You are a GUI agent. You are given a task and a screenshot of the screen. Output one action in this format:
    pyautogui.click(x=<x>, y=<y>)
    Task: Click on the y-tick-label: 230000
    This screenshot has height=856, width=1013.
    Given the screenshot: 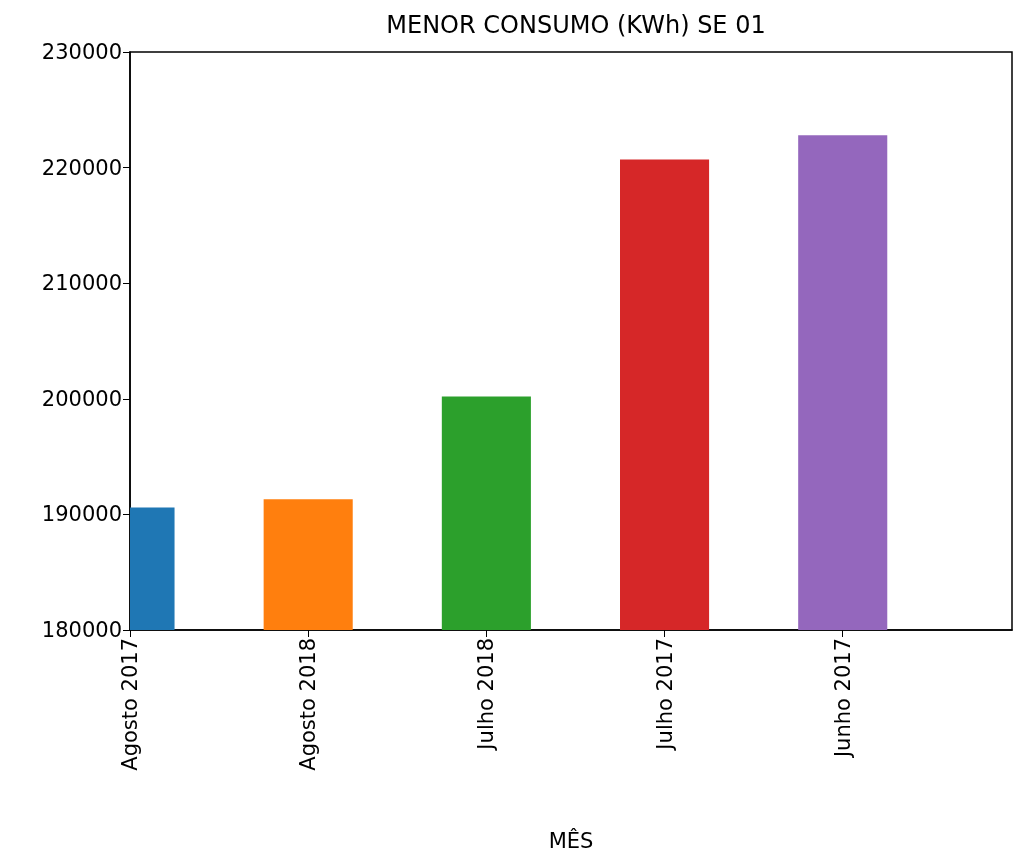 What is the action you would take?
    pyautogui.click(x=81, y=52)
    